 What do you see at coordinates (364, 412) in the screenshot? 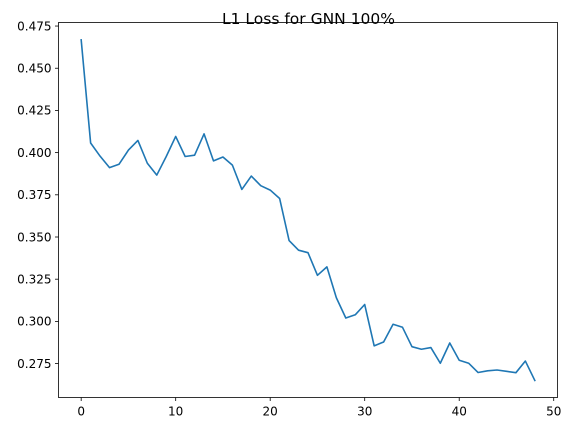
I see `x-tick-label: 30` at bounding box center [364, 412].